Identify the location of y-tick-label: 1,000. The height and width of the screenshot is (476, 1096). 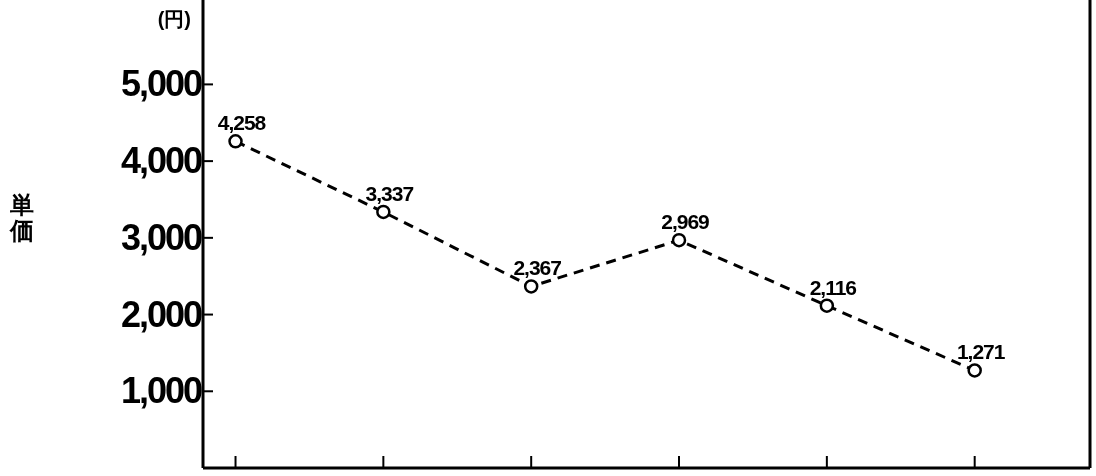
(161, 391).